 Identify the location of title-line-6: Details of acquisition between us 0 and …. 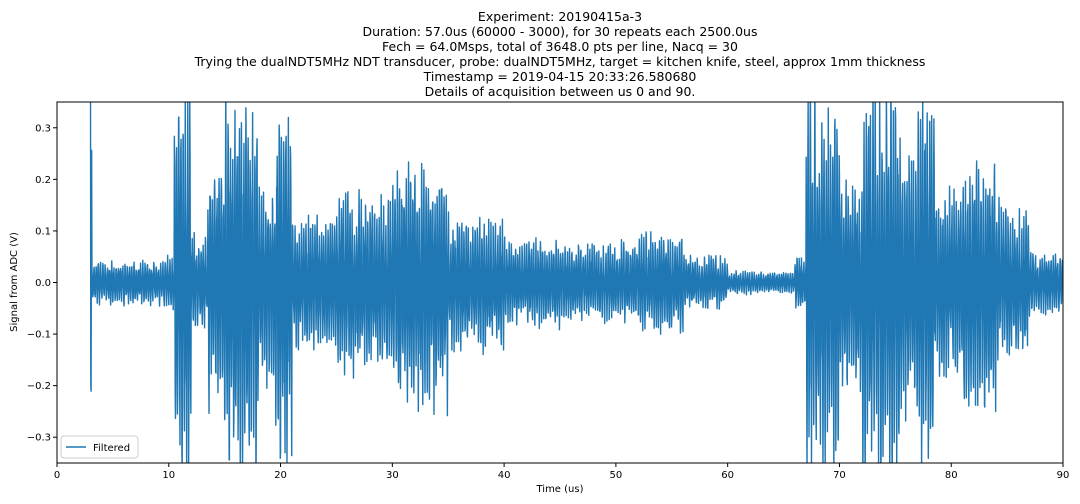
(560, 91).